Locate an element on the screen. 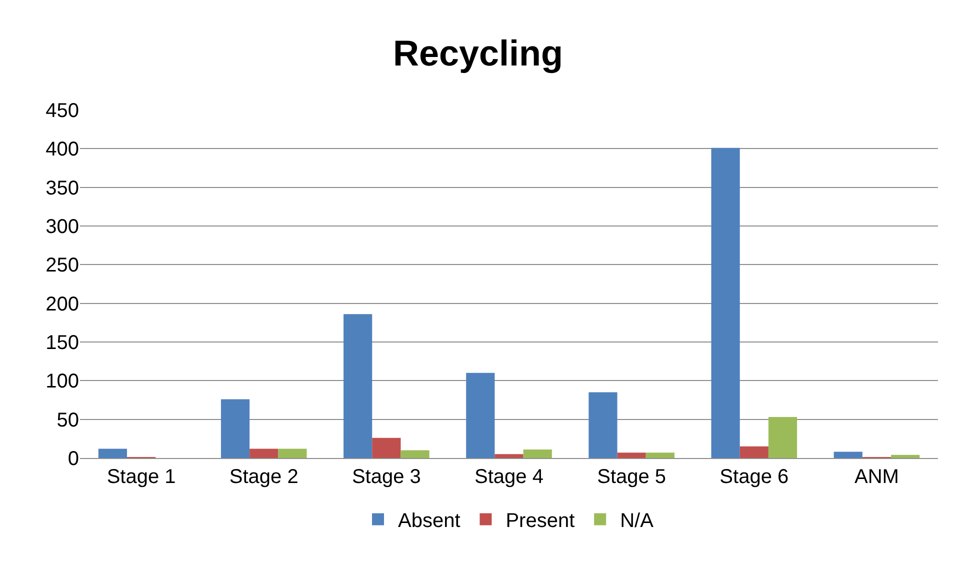  y-tick-label: 250 is located at coordinates (62, 265).